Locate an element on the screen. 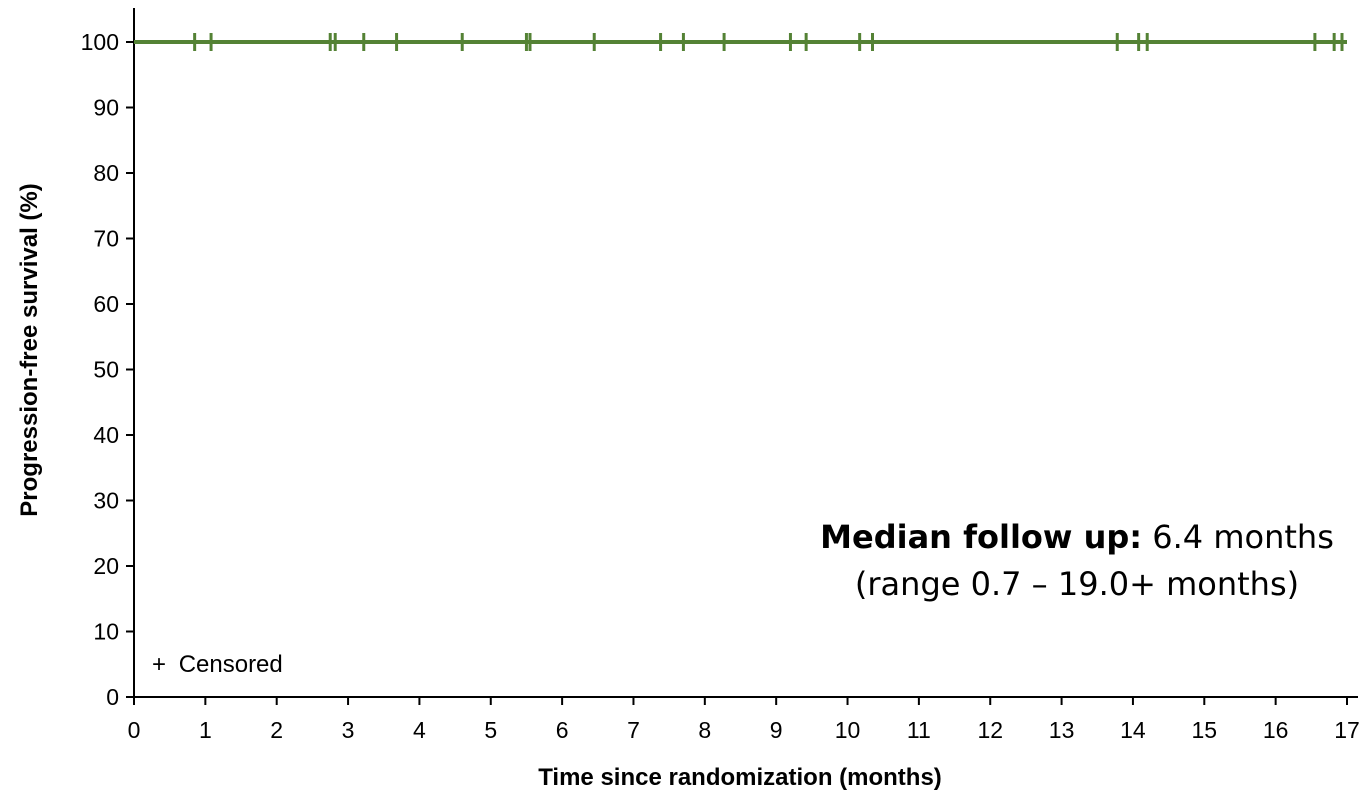 Image resolution: width=1371 pixels, height=795 pixels. x-tick-label: 4 is located at coordinates (419, 730).